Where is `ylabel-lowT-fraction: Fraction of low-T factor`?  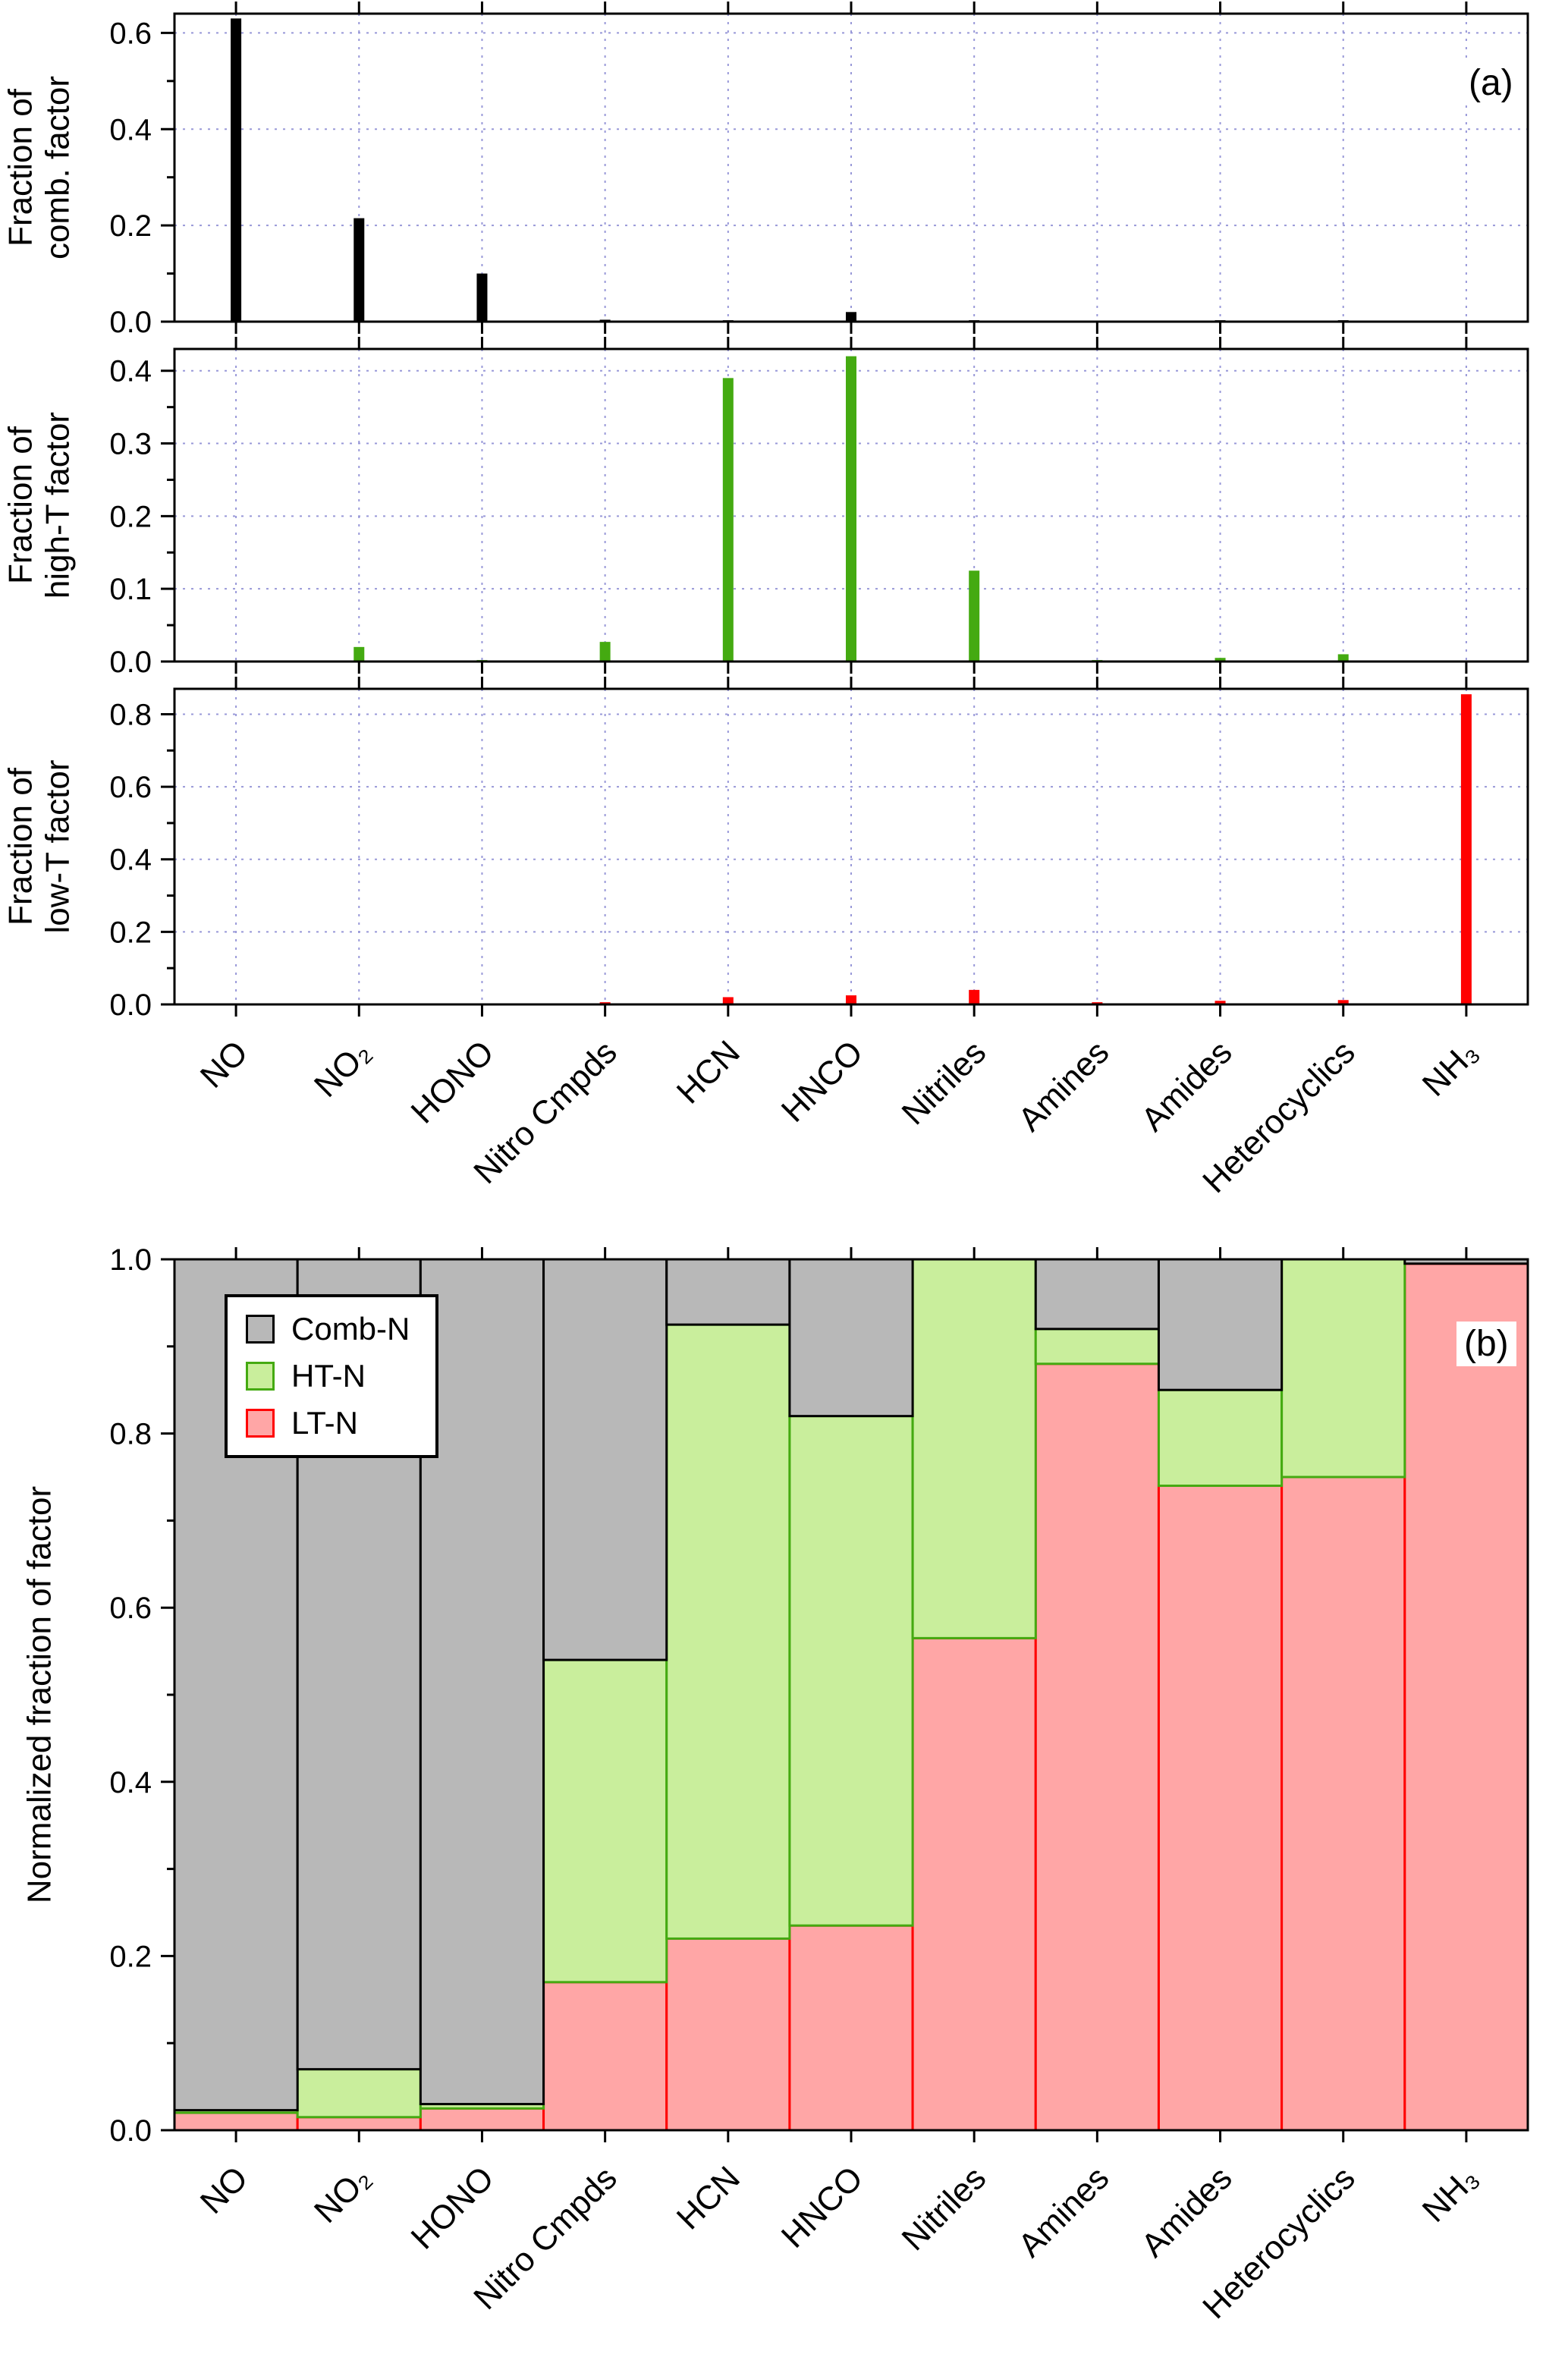 ylabel-lowT-fraction: Fraction of low-T factor is located at coordinates (39, 846).